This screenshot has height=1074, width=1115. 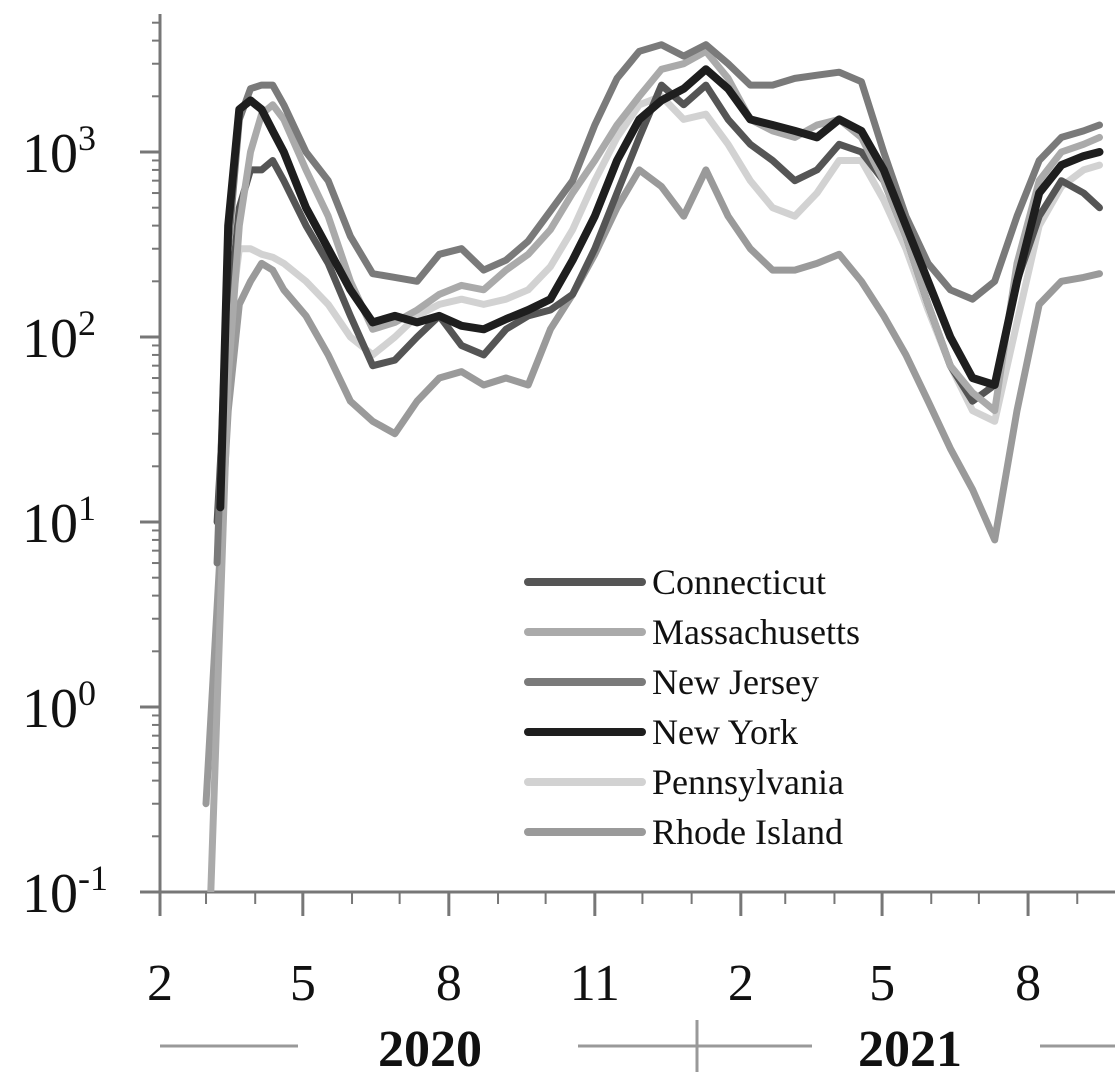 What do you see at coordinates (59, 706) in the screenshot?
I see `y-tick-label: 10⁰` at bounding box center [59, 706].